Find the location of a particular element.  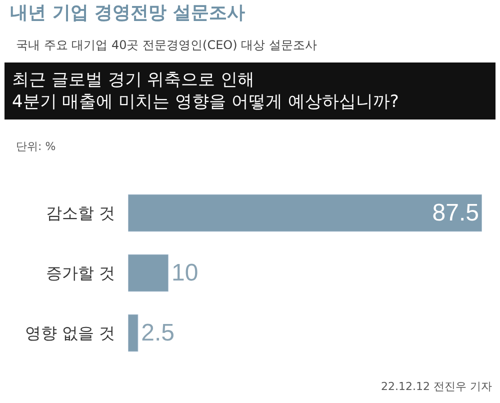

data-label: 87.5 is located at coordinates (455, 213).